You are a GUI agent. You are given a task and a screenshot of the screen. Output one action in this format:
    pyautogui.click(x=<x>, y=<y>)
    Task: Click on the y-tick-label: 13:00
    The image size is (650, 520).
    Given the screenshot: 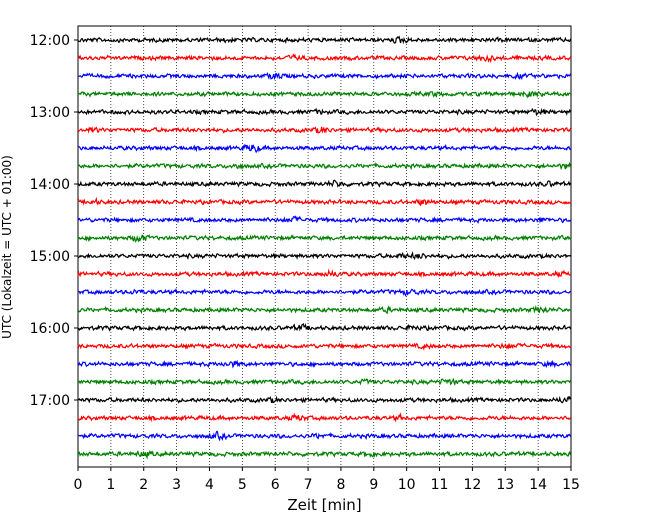 What is the action you would take?
    pyautogui.click(x=50, y=113)
    